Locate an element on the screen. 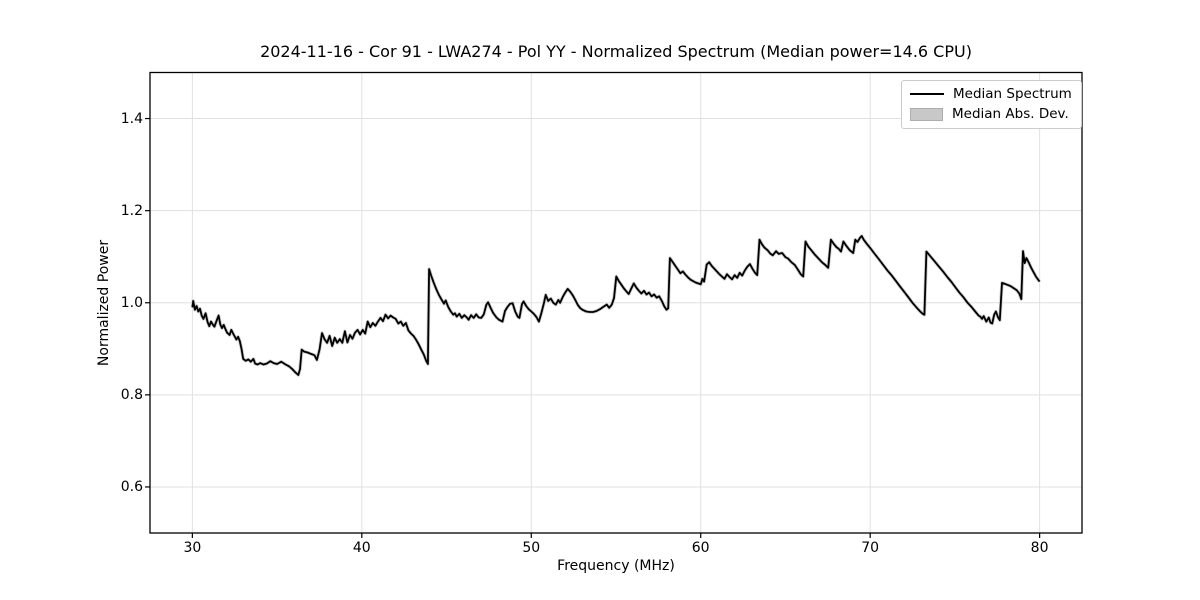 The image size is (1200, 600). legend-label: Median Spectrum is located at coordinates (1012, 94).